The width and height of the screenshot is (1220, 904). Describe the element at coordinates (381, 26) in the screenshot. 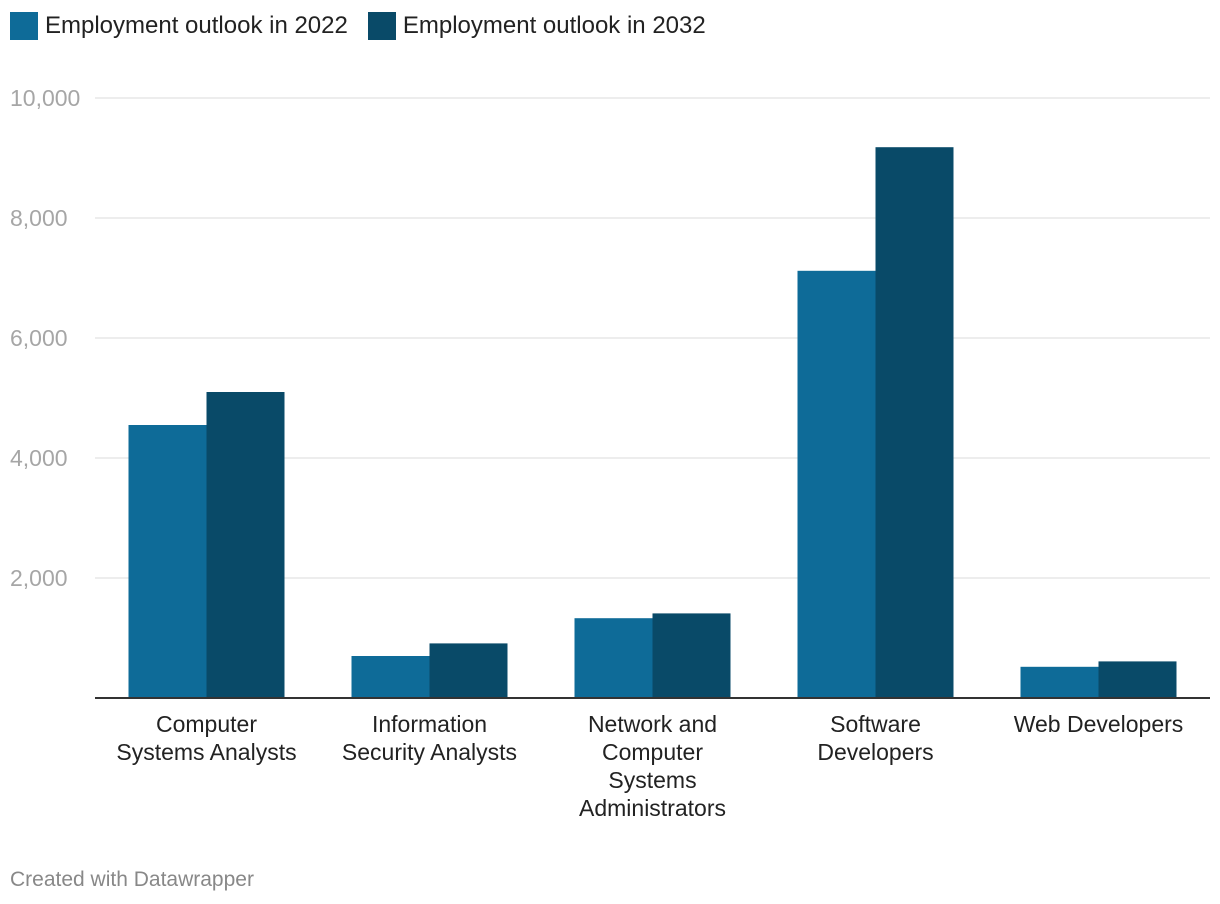

I see `legend-swatch-2032` at that location.